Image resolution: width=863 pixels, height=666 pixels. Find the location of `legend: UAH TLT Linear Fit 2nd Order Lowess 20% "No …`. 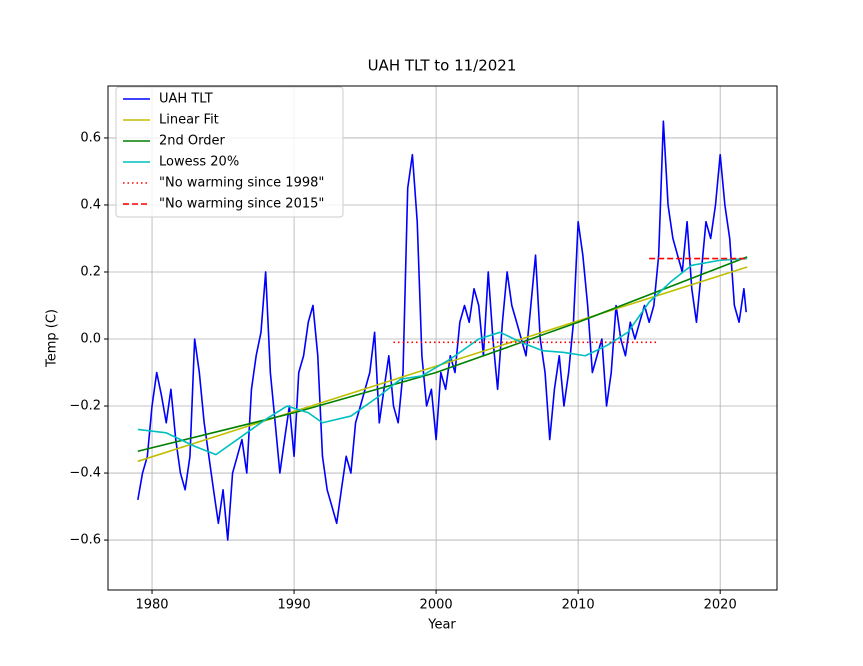

legend: UAH TLT Linear Fit 2nd Order Lowess 20% "No … is located at coordinates (229, 152).